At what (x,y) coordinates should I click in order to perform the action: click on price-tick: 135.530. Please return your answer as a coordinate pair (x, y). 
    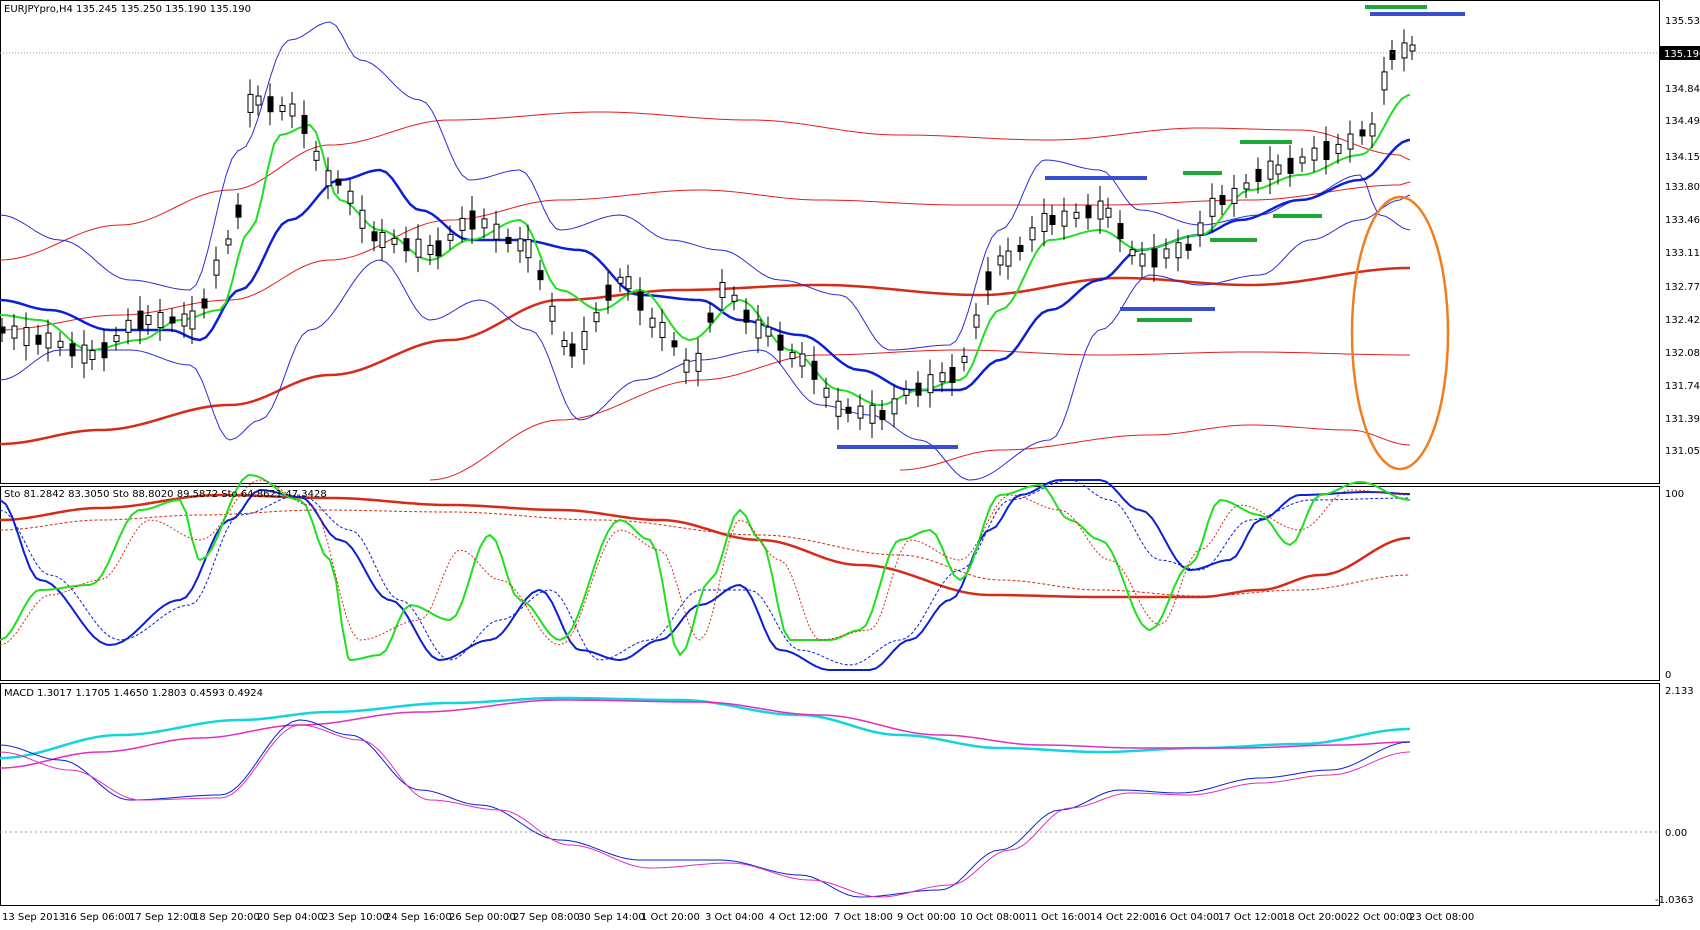
    Looking at the image, I should click on (1682, 21).